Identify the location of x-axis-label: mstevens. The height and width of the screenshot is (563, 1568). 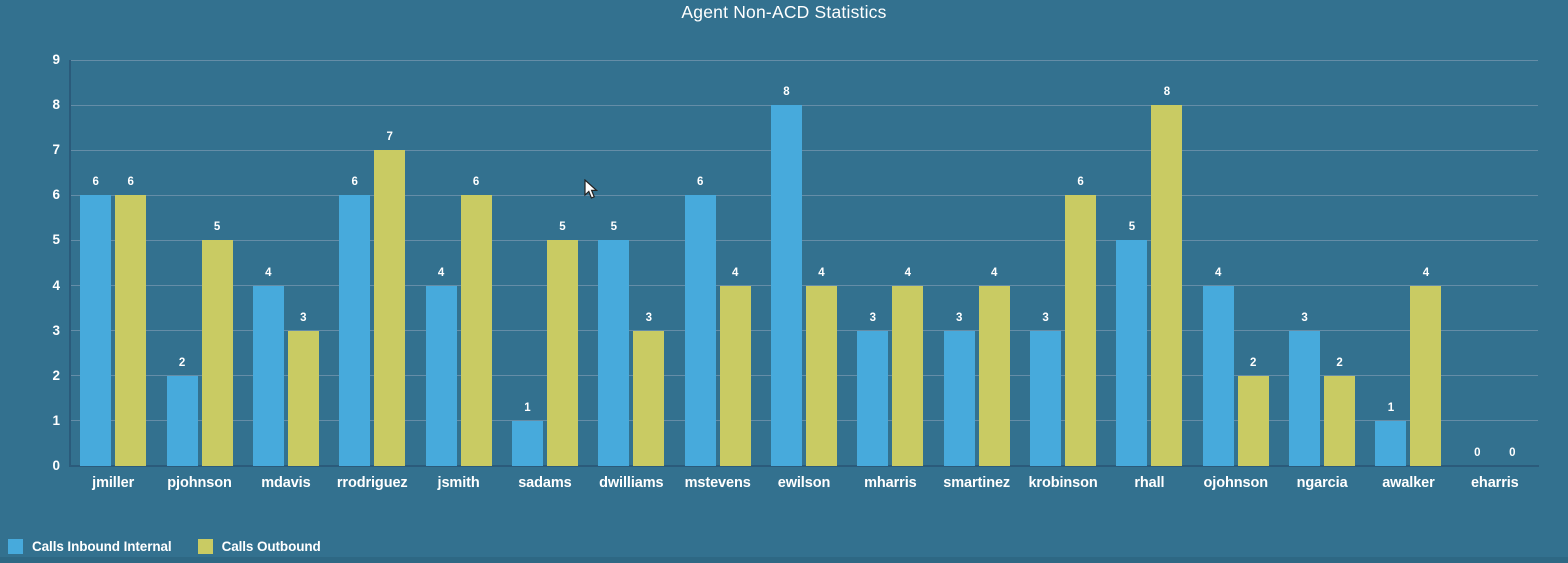
(717, 483).